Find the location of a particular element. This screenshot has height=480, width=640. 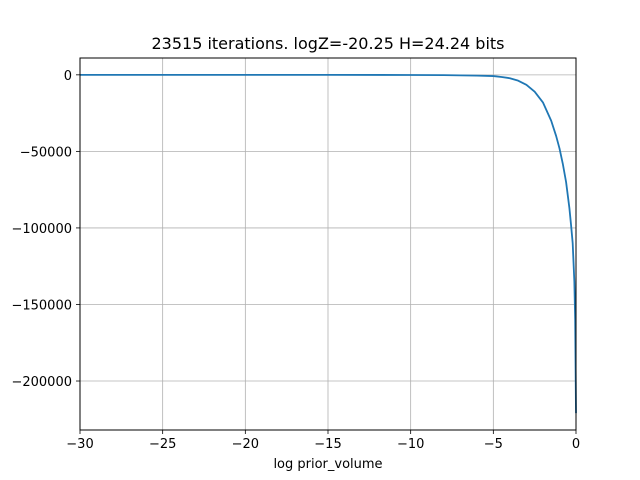

y-tick-label: 0 is located at coordinates (68, 76).